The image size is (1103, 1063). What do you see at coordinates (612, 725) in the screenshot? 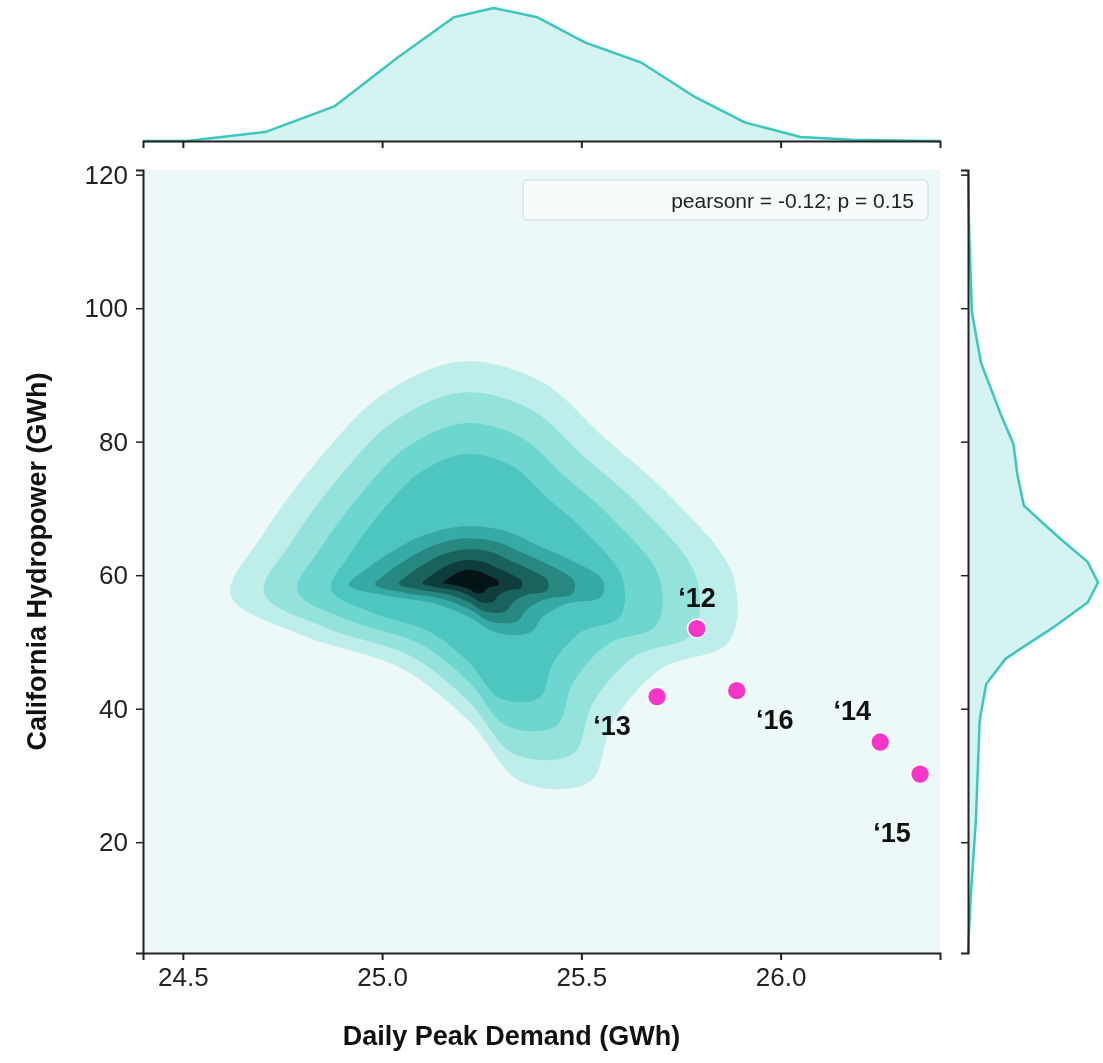
I see `annotation: ‘13` at bounding box center [612, 725].